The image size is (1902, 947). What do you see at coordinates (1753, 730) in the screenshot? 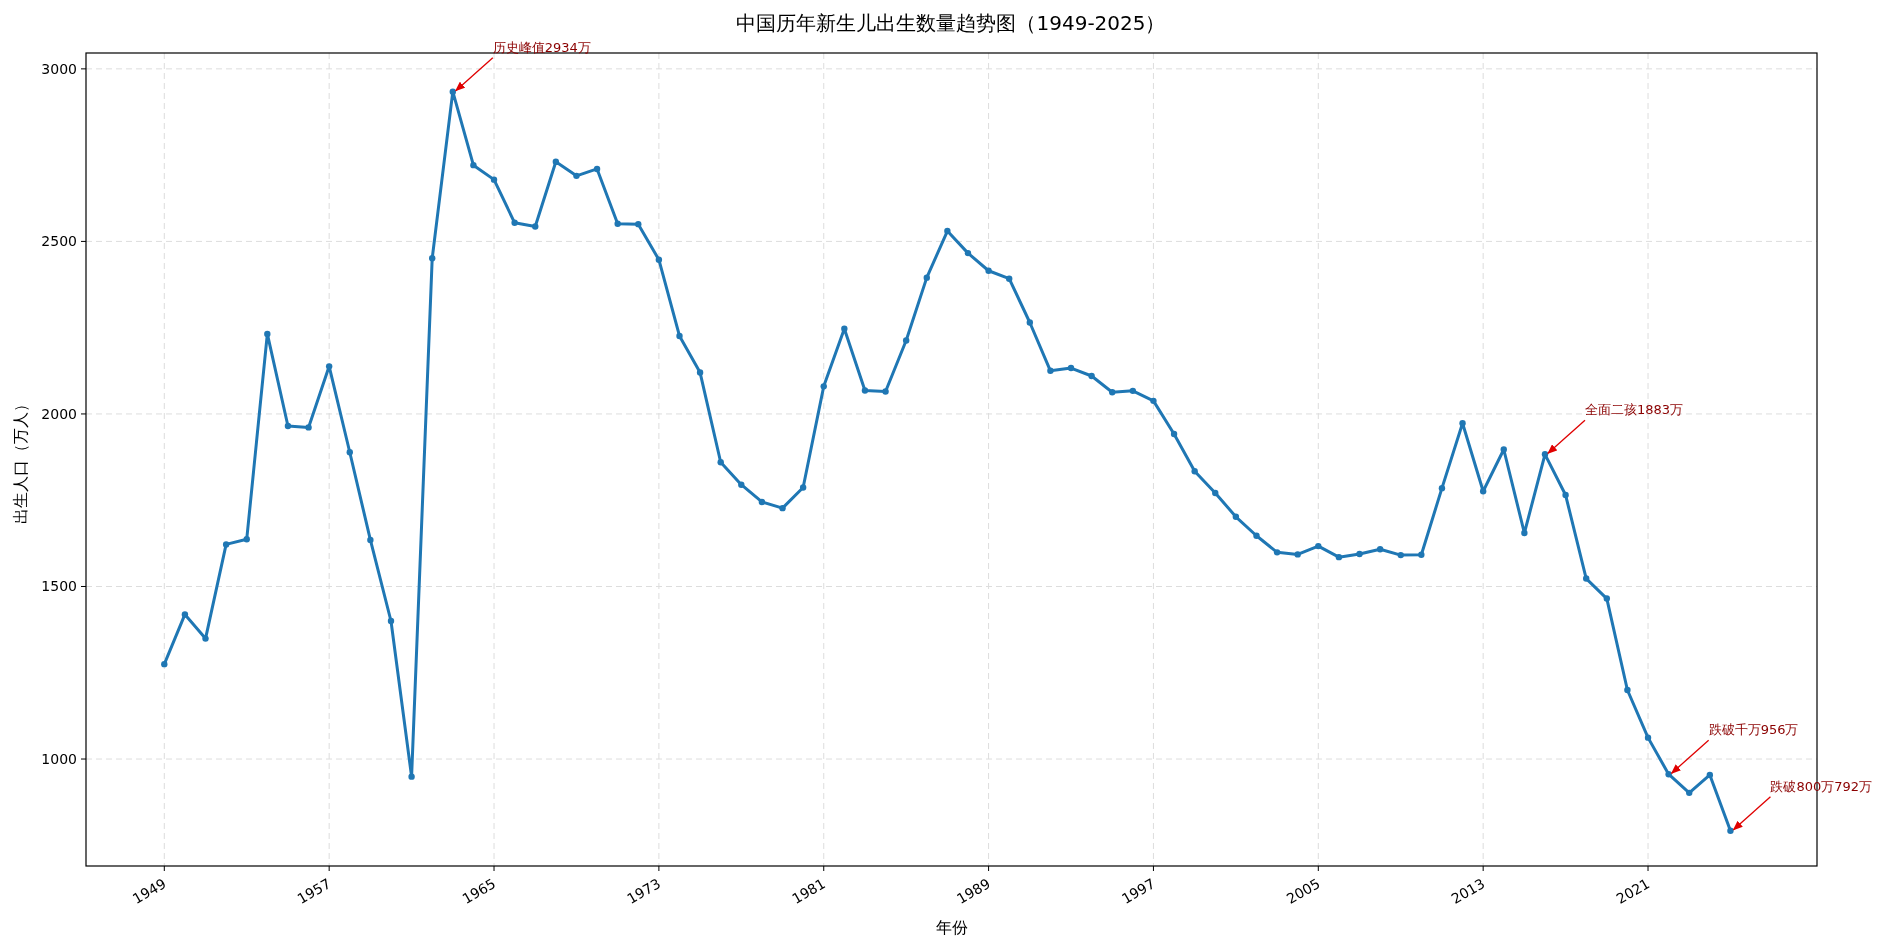
I see `annotation: 跌破千万956万` at bounding box center [1753, 730].